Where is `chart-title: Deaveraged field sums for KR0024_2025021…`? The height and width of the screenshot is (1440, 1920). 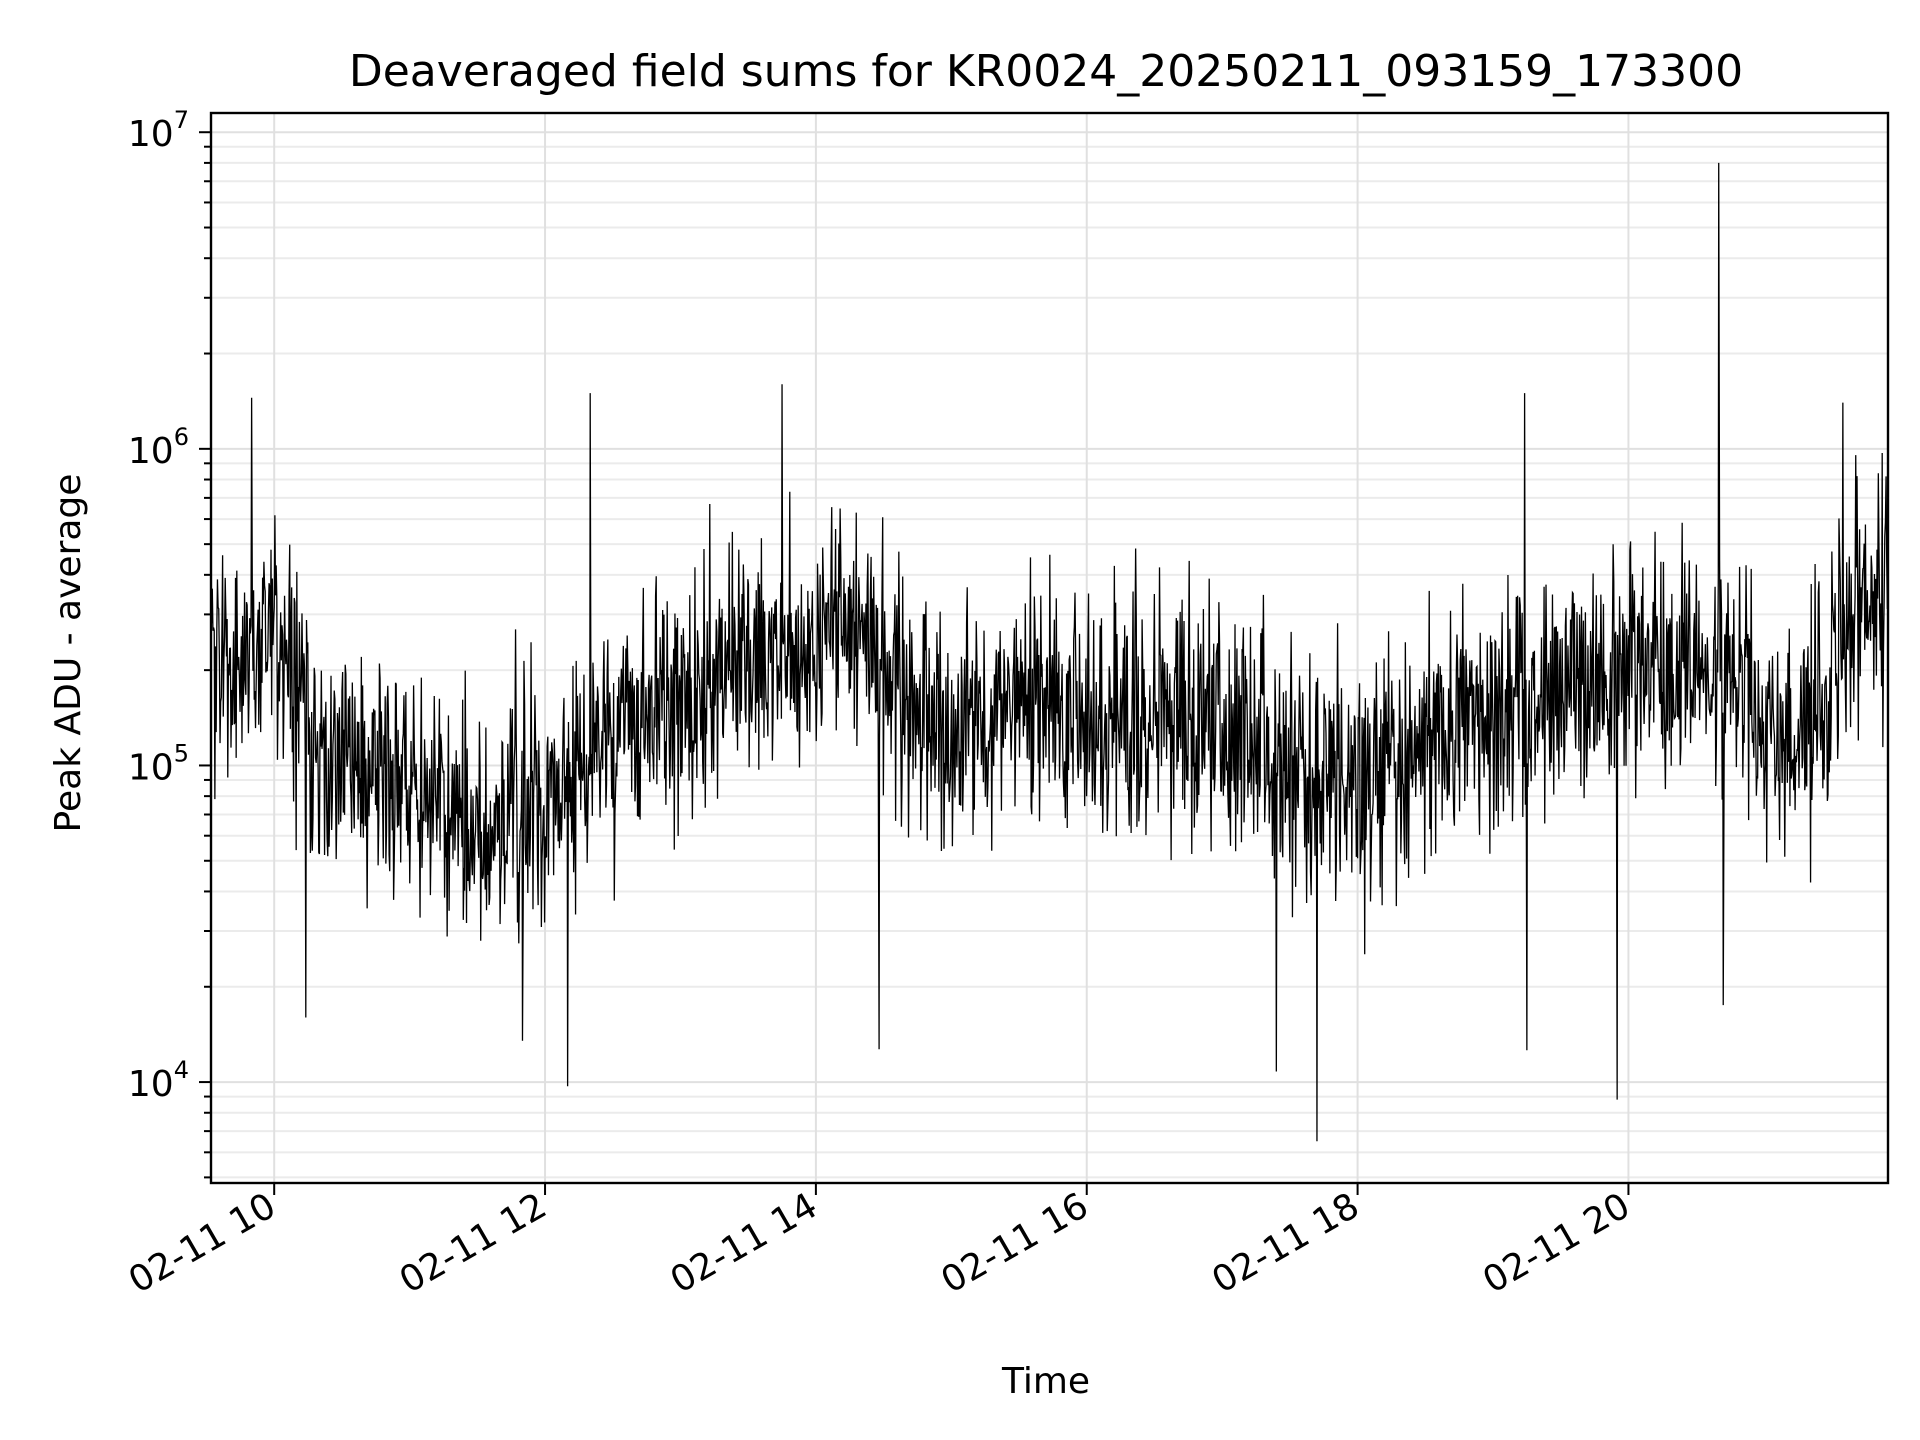 chart-title: Deaveraged field sums for KR0024_2025021… is located at coordinates (1046, 71).